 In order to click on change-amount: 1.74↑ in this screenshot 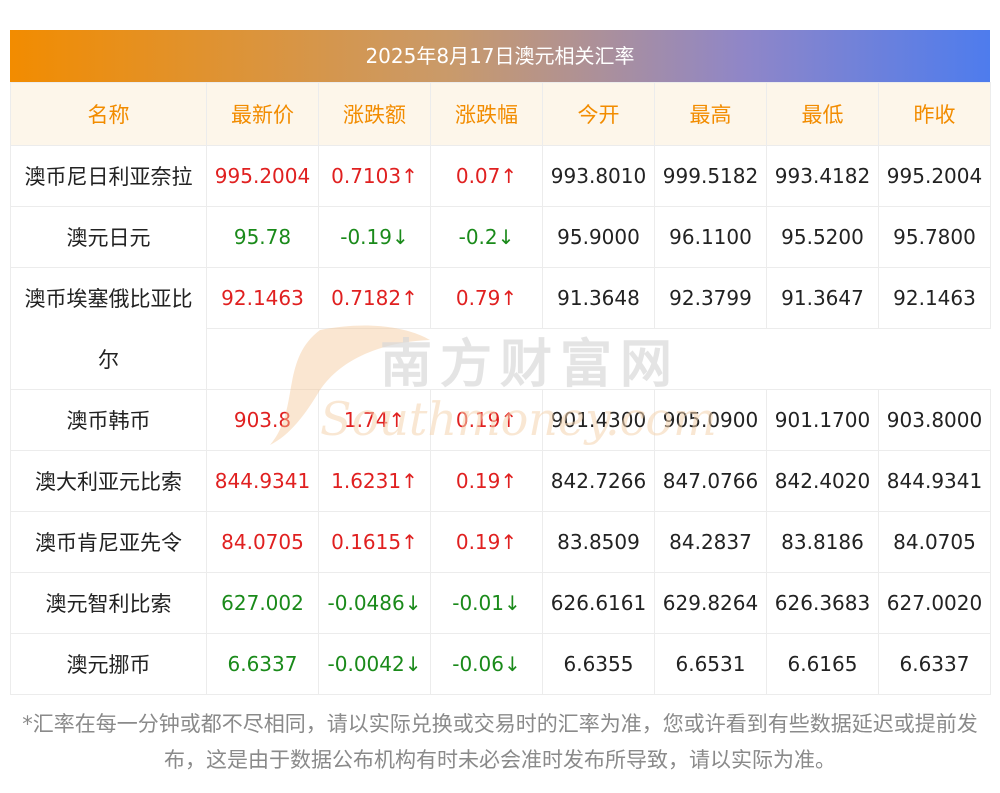, I will do `click(374, 420)`.